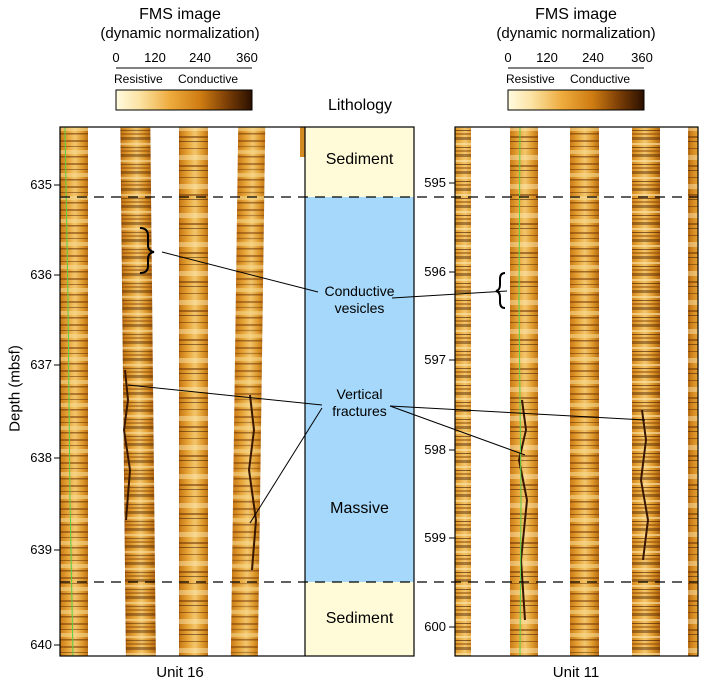  Describe the element at coordinates (41, 184) in the screenshot. I see `left-depth-label: 635` at that location.